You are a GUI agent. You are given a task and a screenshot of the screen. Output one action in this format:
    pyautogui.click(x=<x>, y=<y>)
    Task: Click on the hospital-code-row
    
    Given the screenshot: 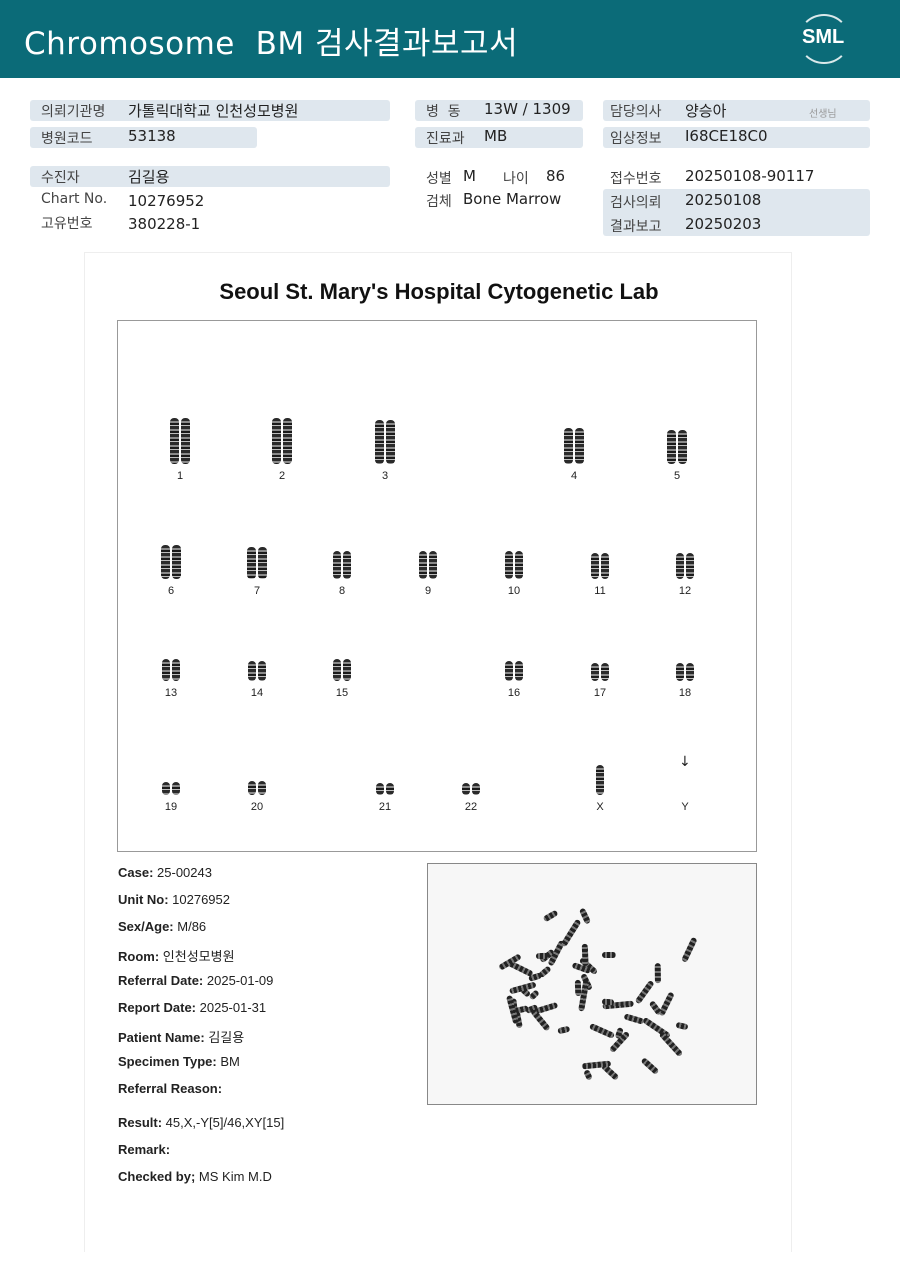 What is the action you would take?
    pyautogui.click(x=143, y=137)
    